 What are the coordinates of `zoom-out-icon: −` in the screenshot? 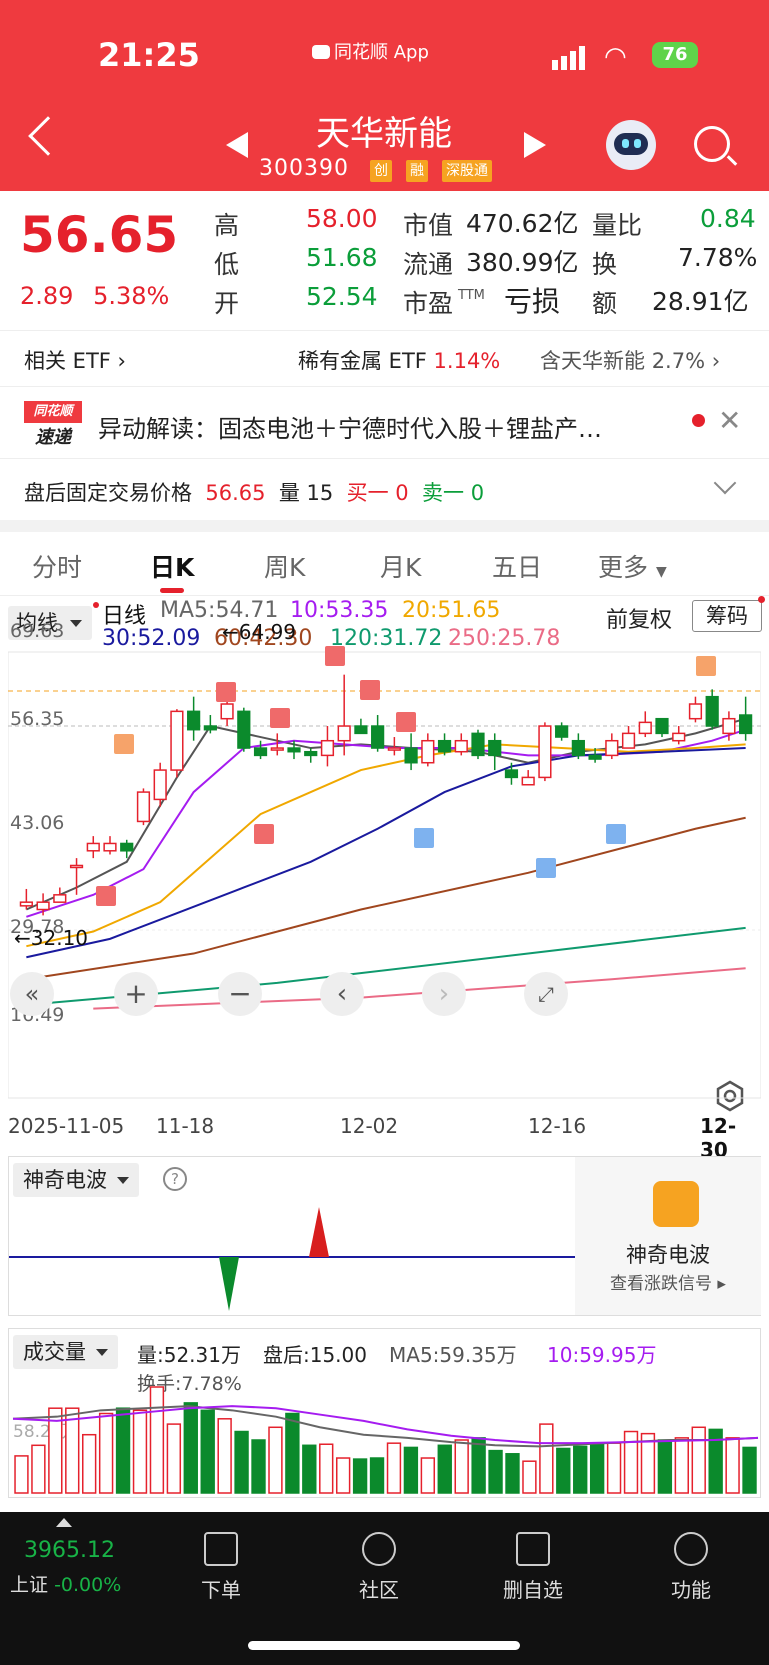 It's located at (240, 994).